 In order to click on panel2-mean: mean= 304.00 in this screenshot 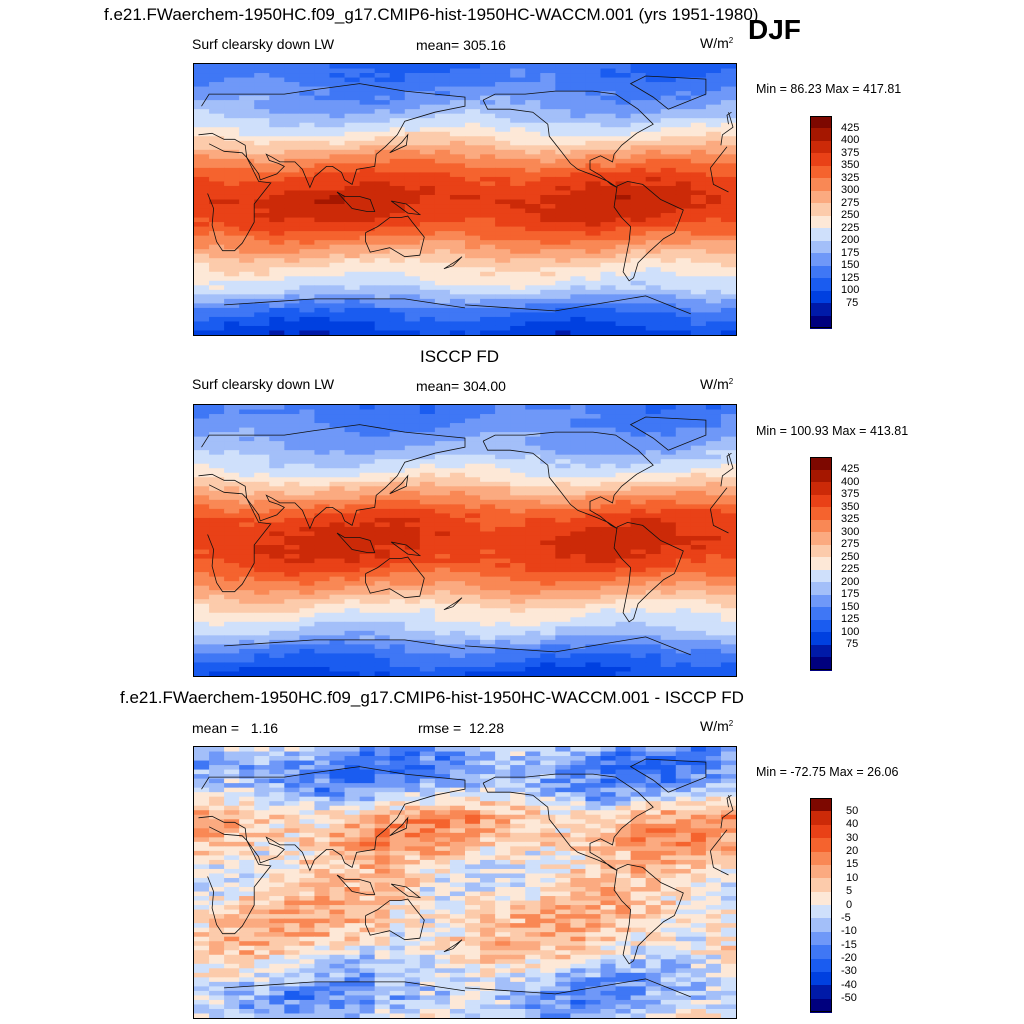, I will do `click(461, 386)`.